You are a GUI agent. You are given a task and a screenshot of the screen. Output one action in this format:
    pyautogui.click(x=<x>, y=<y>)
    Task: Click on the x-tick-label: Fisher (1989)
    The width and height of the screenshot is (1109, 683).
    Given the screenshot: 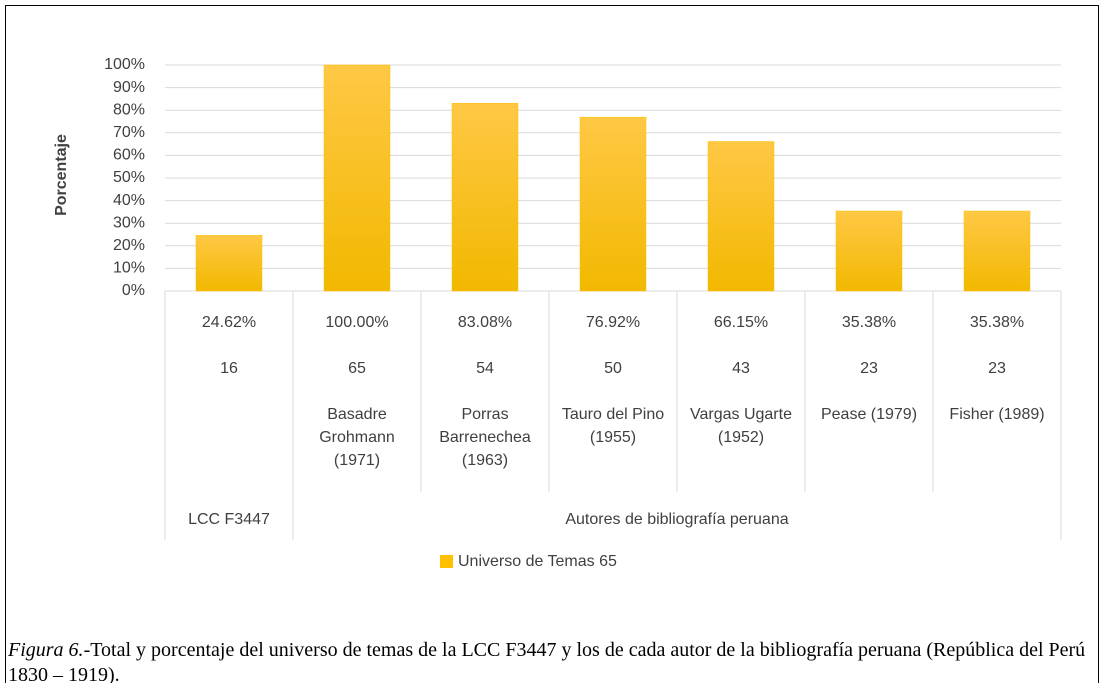 What is the action you would take?
    pyautogui.click(x=997, y=414)
    